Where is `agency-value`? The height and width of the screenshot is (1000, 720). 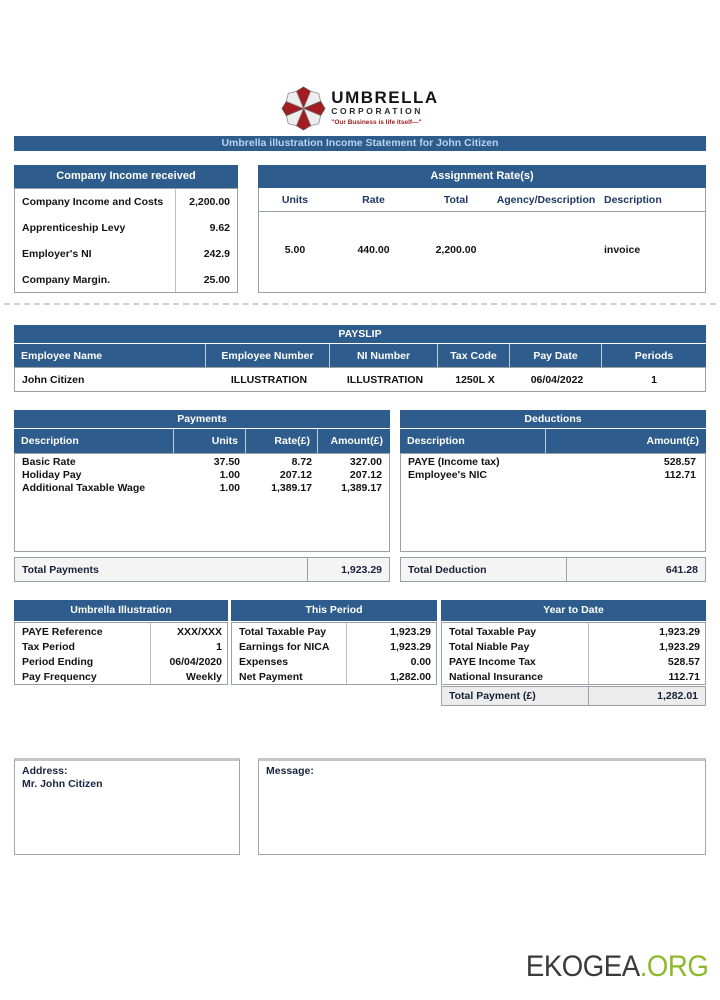
agency-value is located at coordinates (546, 250).